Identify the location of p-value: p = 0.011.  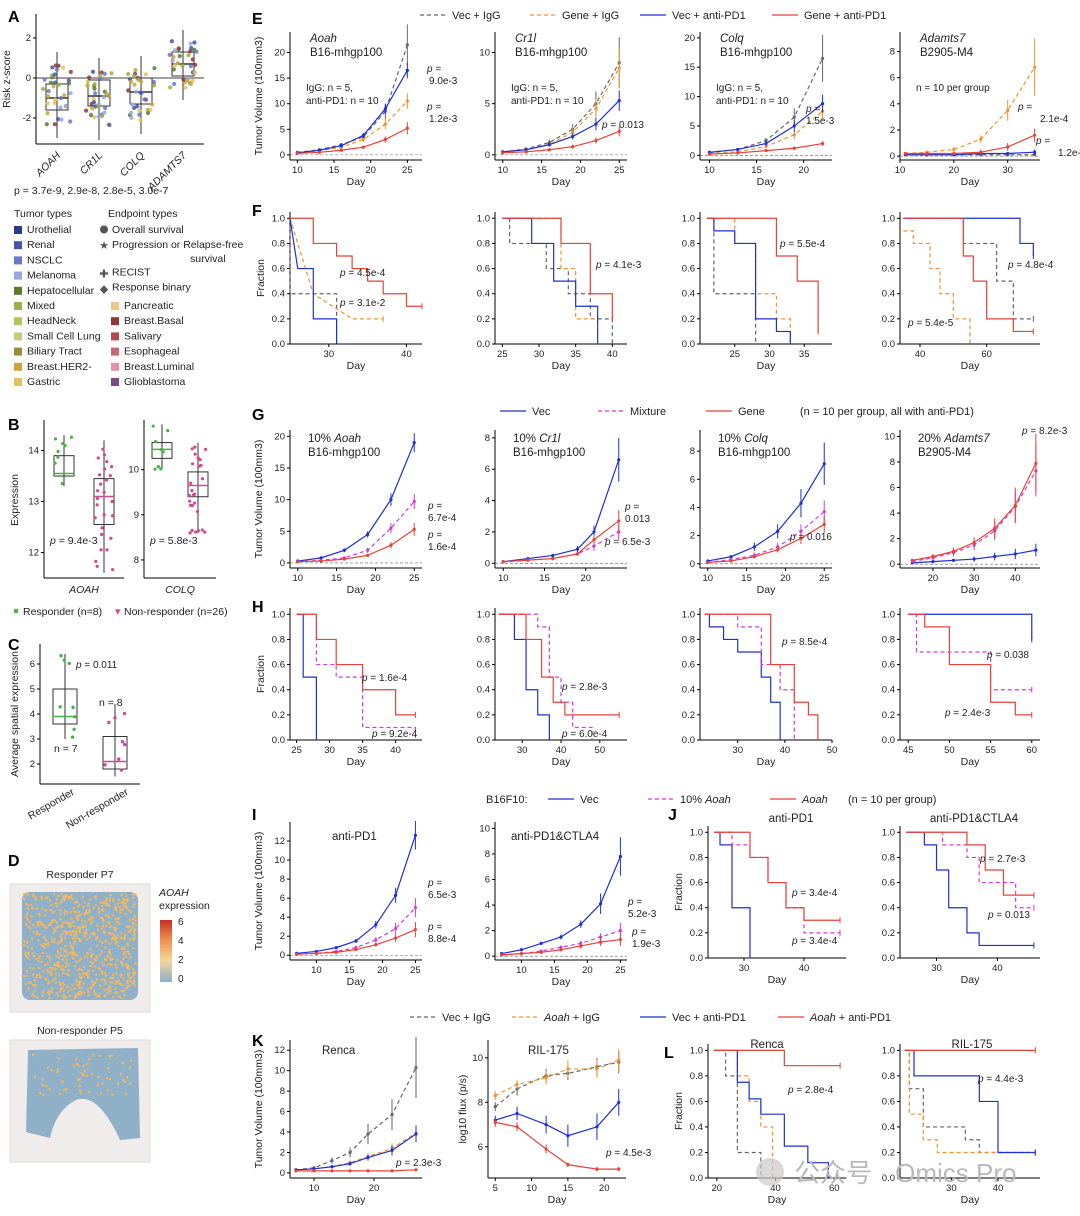
(96, 665).